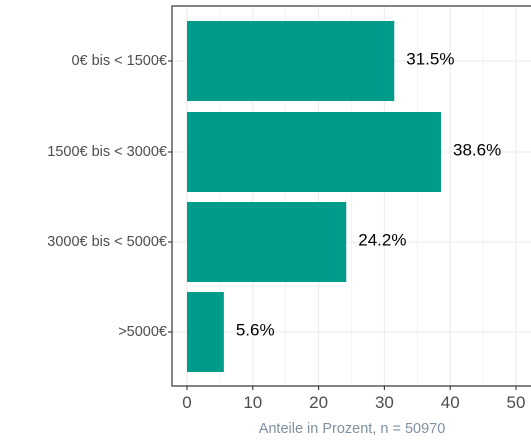 This screenshot has height=444, width=531. I want to click on x-tick-label: 10, so click(252, 402).